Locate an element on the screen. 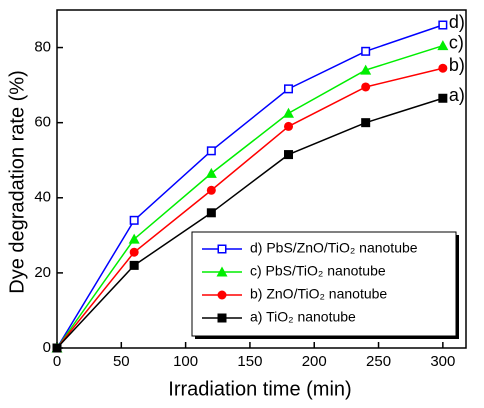 This screenshot has height=408, width=484. end-label: a) is located at coordinates (457, 95).